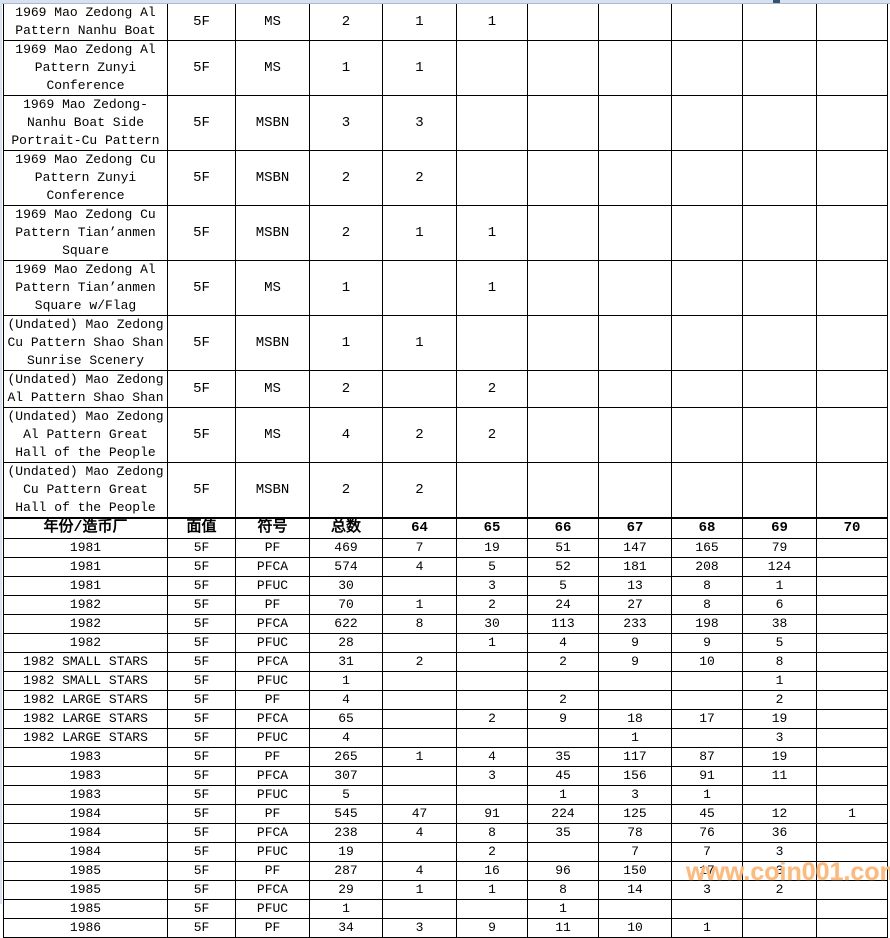  Describe the element at coordinates (707, 756) in the screenshot. I see `grade-68-cell: 87` at that location.